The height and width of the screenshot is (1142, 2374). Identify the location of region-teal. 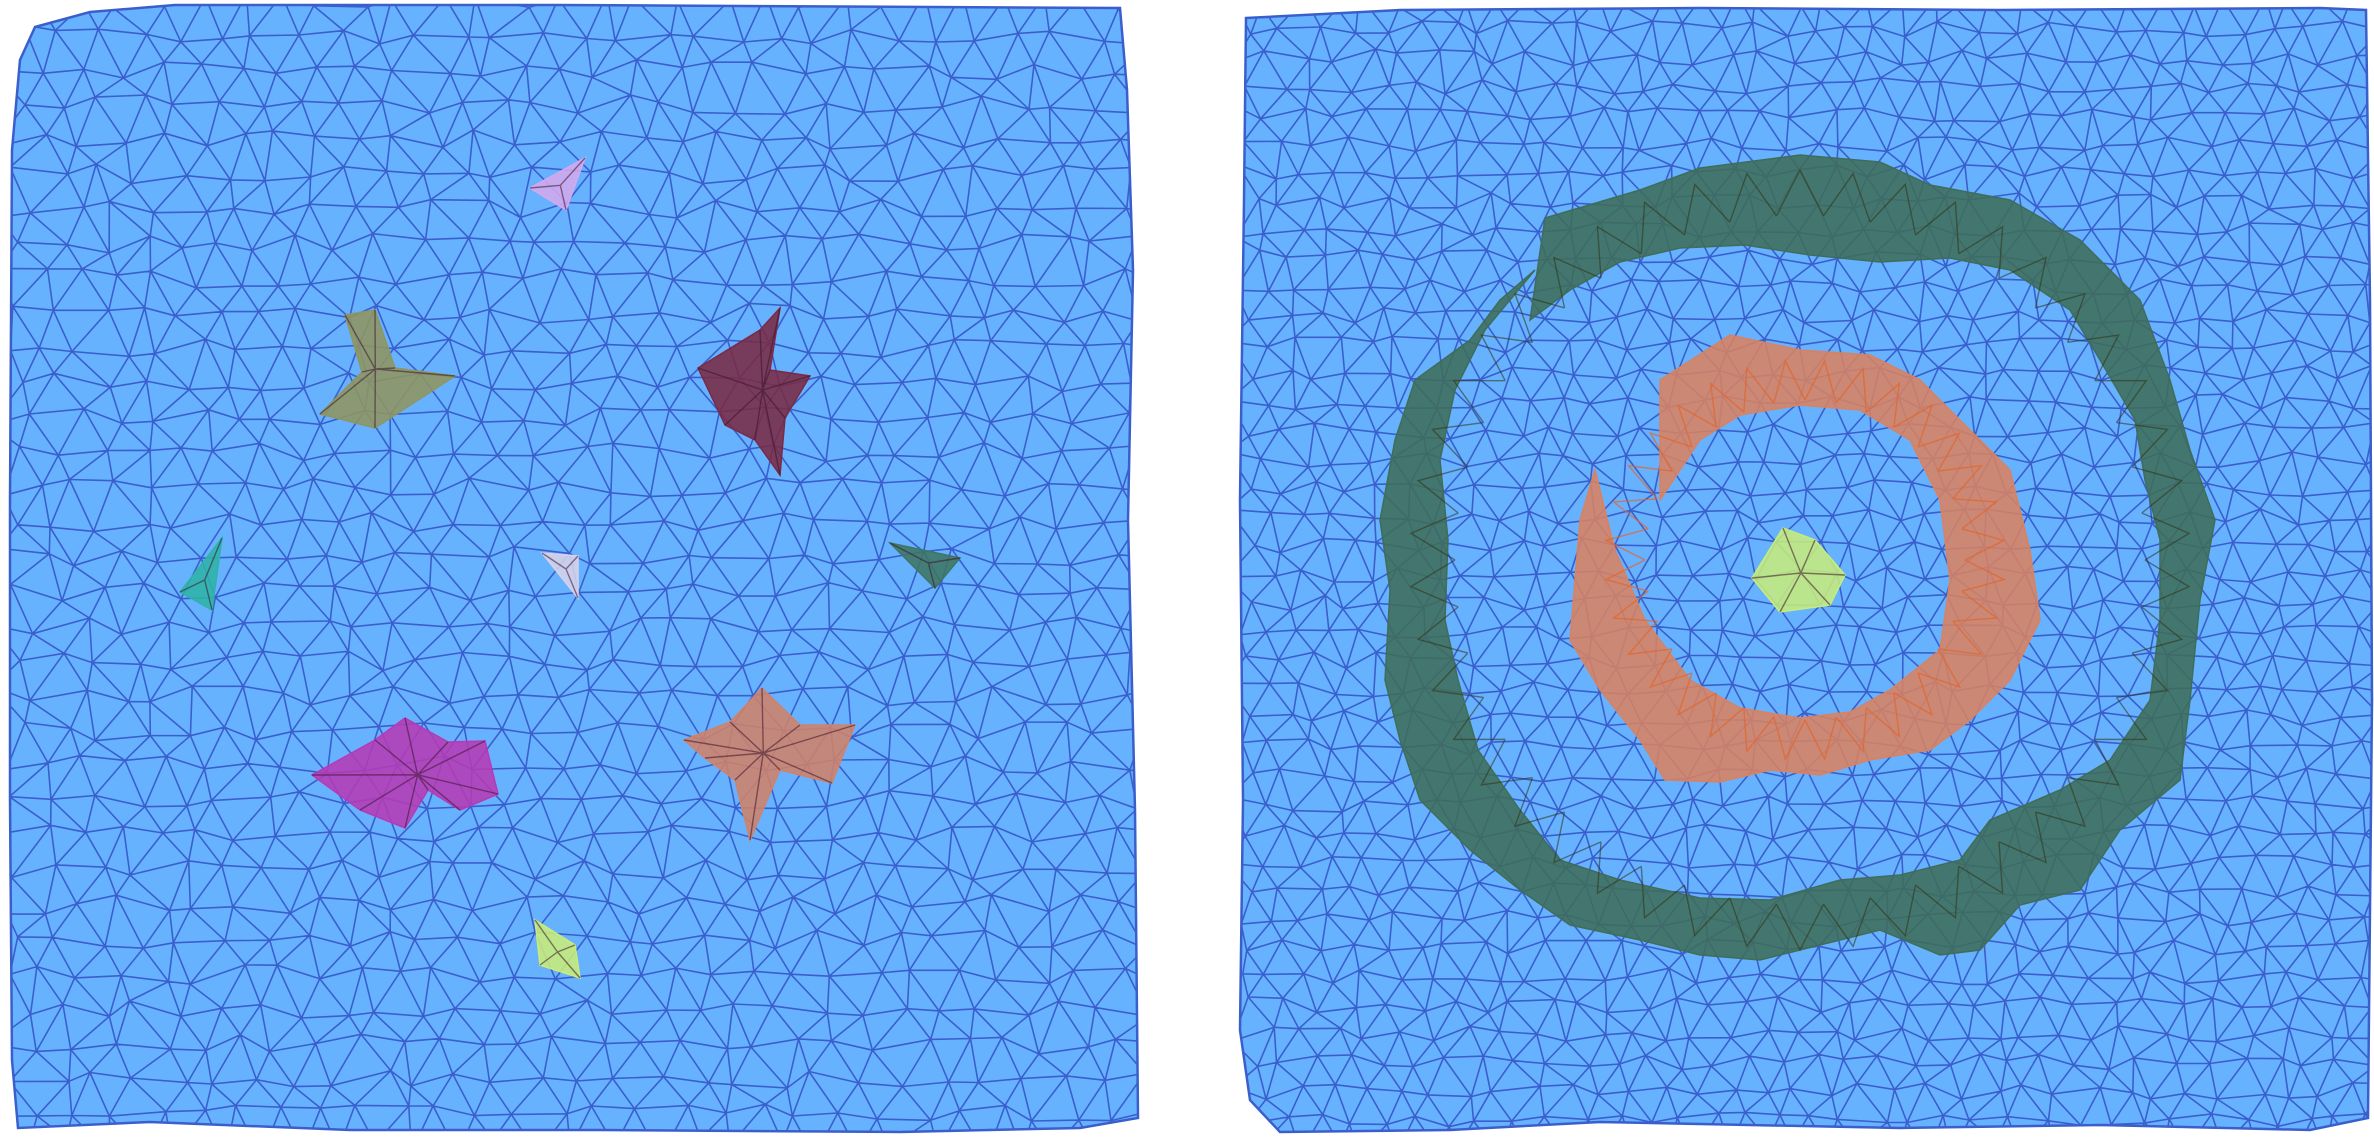
(201, 573).